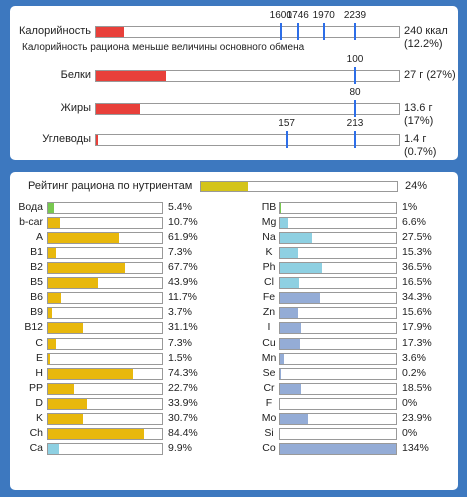  What do you see at coordinates (269, 282) in the screenshot?
I see `nutrient-name: Cl` at bounding box center [269, 282].